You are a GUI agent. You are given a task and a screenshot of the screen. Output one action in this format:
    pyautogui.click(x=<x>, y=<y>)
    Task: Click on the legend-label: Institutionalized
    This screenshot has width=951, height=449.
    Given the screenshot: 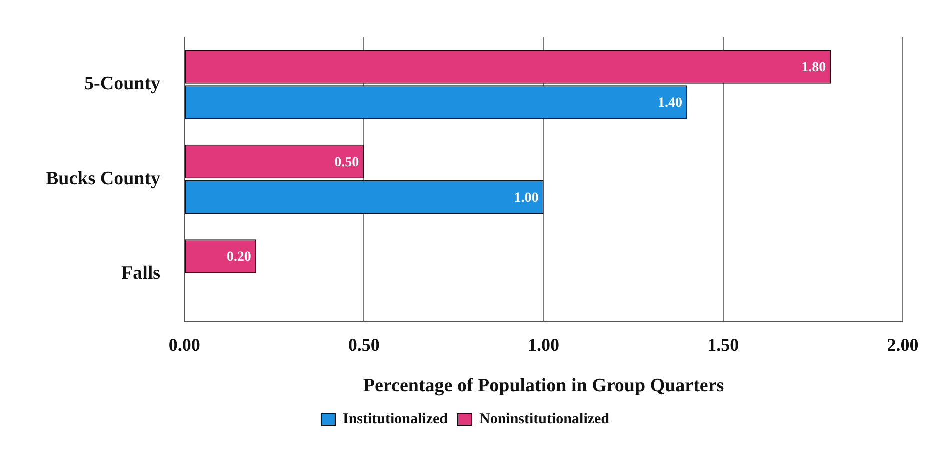 What is the action you would take?
    pyautogui.click(x=395, y=419)
    